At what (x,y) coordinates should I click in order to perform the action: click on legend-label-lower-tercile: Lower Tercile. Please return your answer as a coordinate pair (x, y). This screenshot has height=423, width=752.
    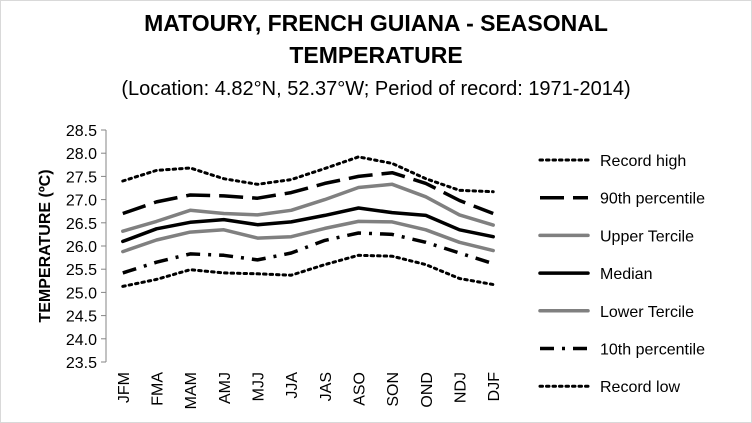
    Looking at the image, I should click on (647, 312).